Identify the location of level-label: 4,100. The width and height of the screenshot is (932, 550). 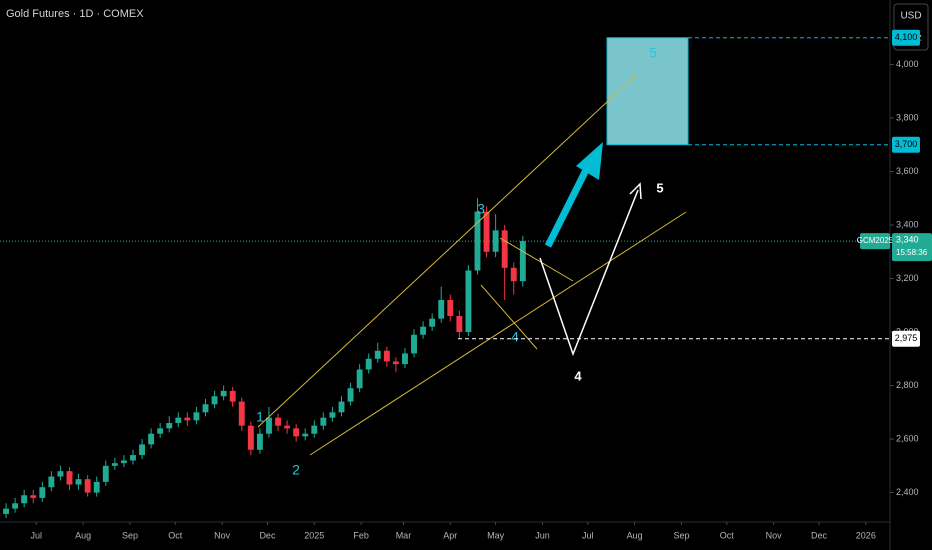
(906, 37).